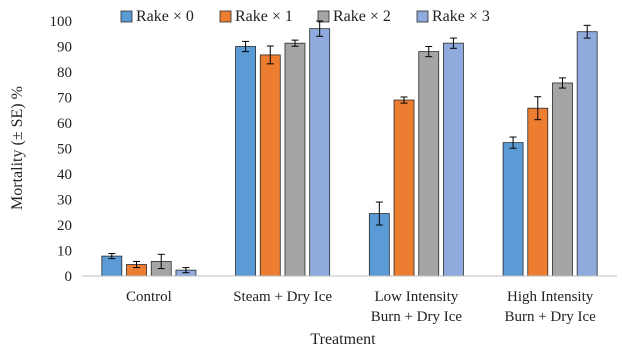 Image resolution: width=622 pixels, height=348 pixels. What do you see at coordinates (64, 175) in the screenshot?
I see `y-tick-label: 40` at bounding box center [64, 175].